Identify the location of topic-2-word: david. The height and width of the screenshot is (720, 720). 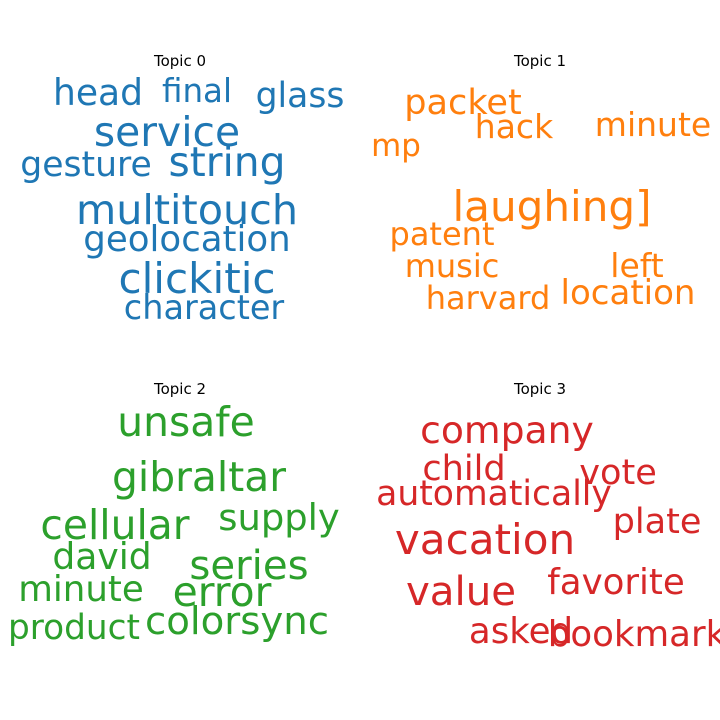
(102, 557).